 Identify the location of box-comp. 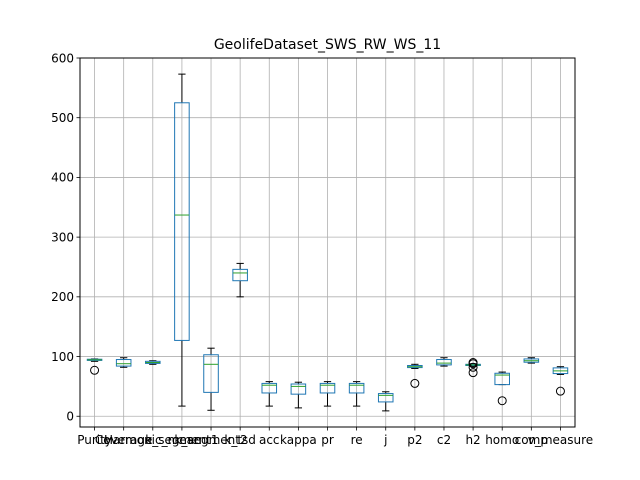
(531, 360).